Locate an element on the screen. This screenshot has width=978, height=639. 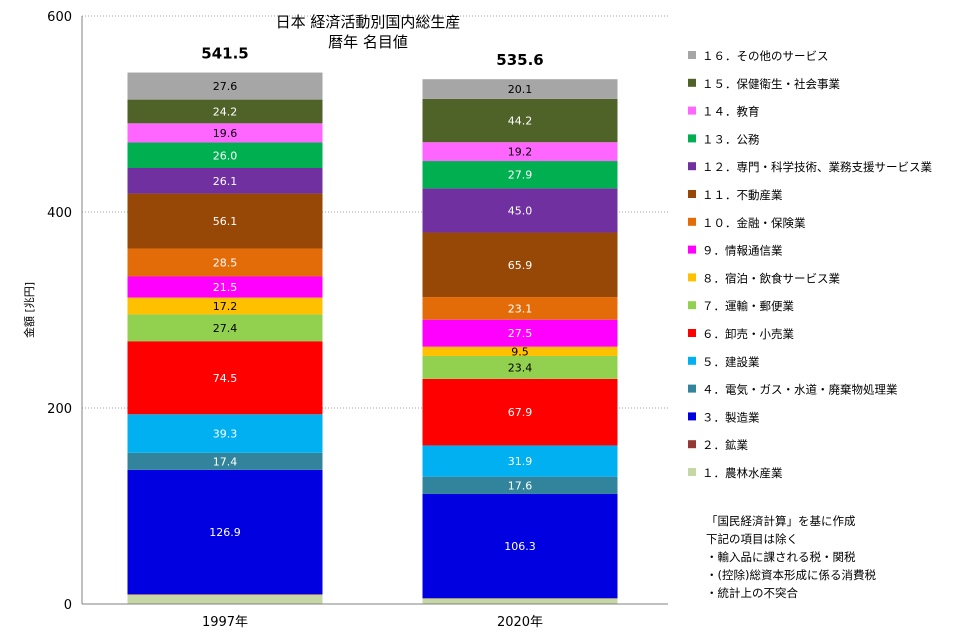
note-line: 下記の項目は除く is located at coordinates (752, 539).